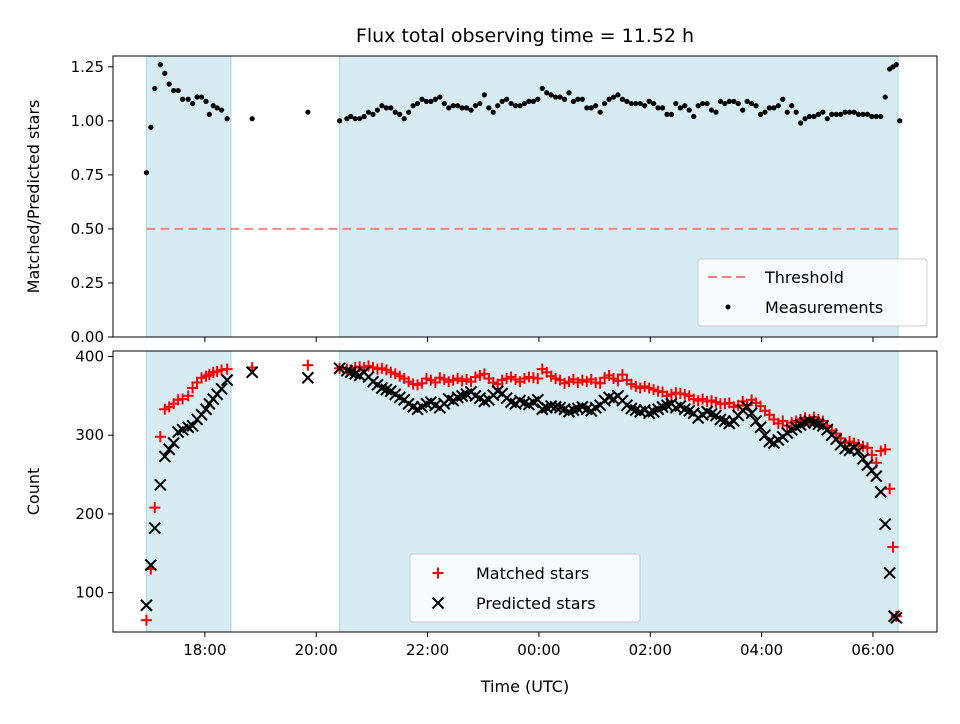 This screenshot has width=960, height=724. I want to click on x-tick-label: 22:00, so click(427, 650).